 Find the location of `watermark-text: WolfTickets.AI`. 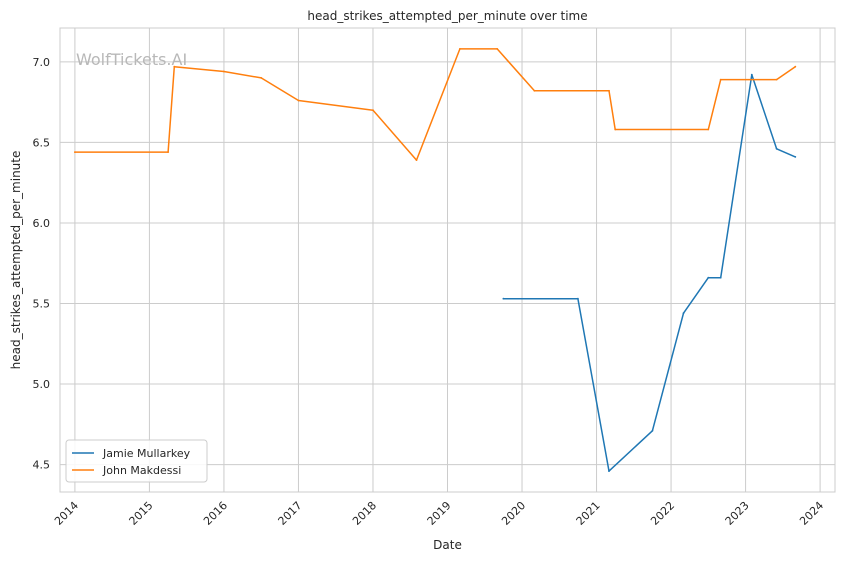

watermark-text: WolfTickets.AI is located at coordinates (131, 59).